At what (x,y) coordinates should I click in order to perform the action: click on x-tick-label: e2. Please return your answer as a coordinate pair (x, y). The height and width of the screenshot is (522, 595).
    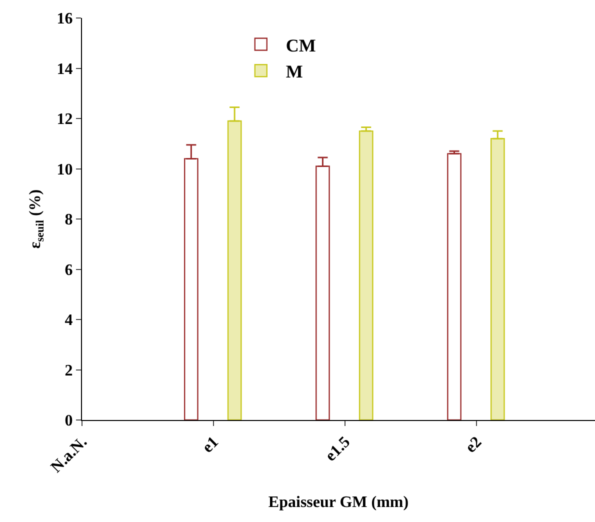
    Looking at the image, I should click on (474, 445).